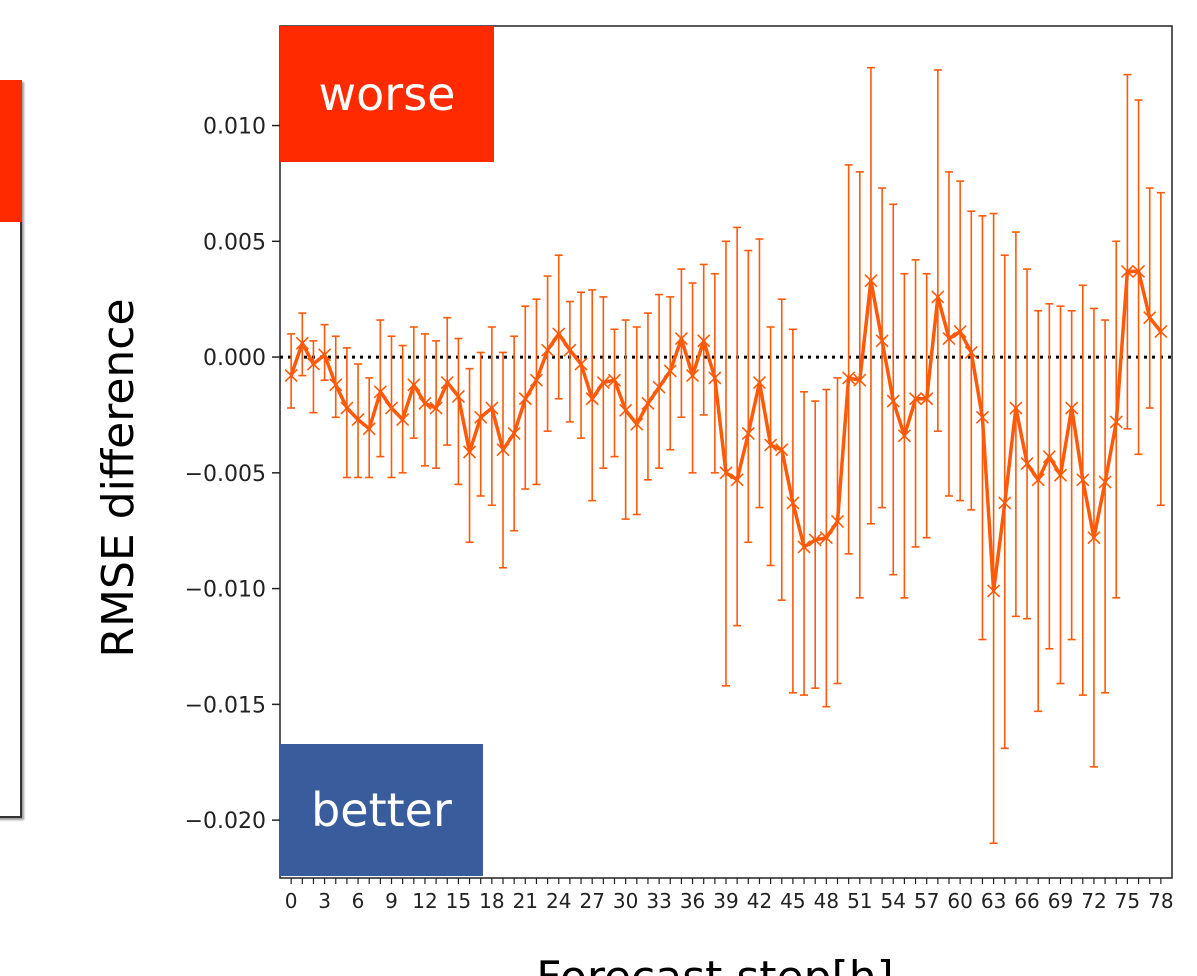 This screenshot has height=976, width=1197. Describe the element at coordinates (715, 964) in the screenshot. I see `x-axis-label: Forecast step[h]` at that location.